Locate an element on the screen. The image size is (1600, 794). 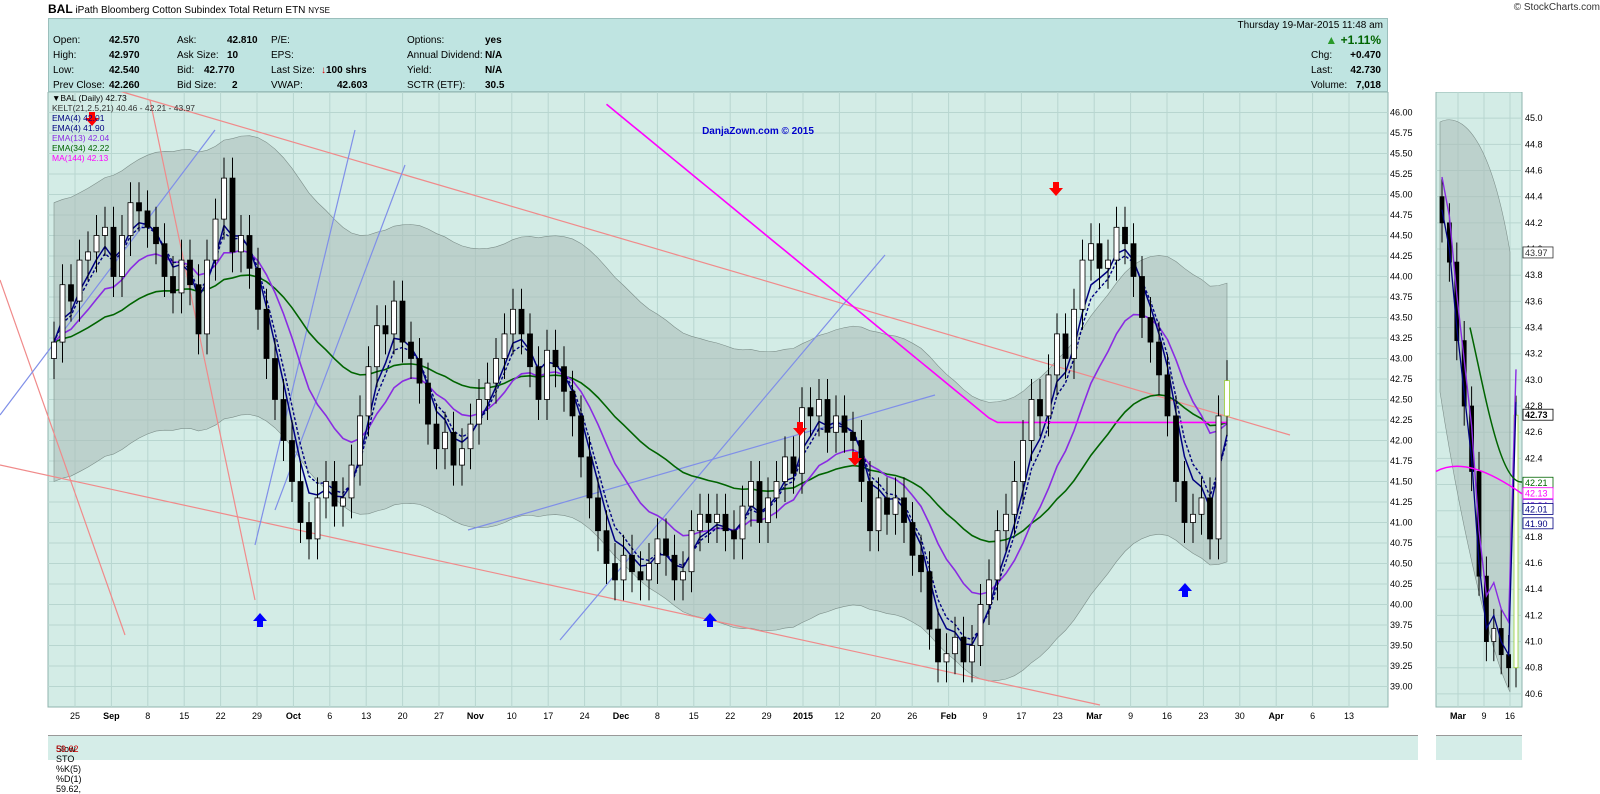
side-y-tick-label: 41.2 is located at coordinates (1534, 615).